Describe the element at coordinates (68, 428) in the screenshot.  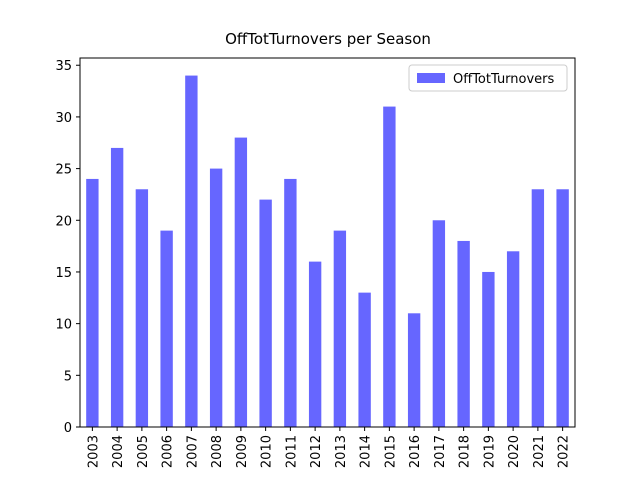
I see `y-tick-label: 0` at that location.